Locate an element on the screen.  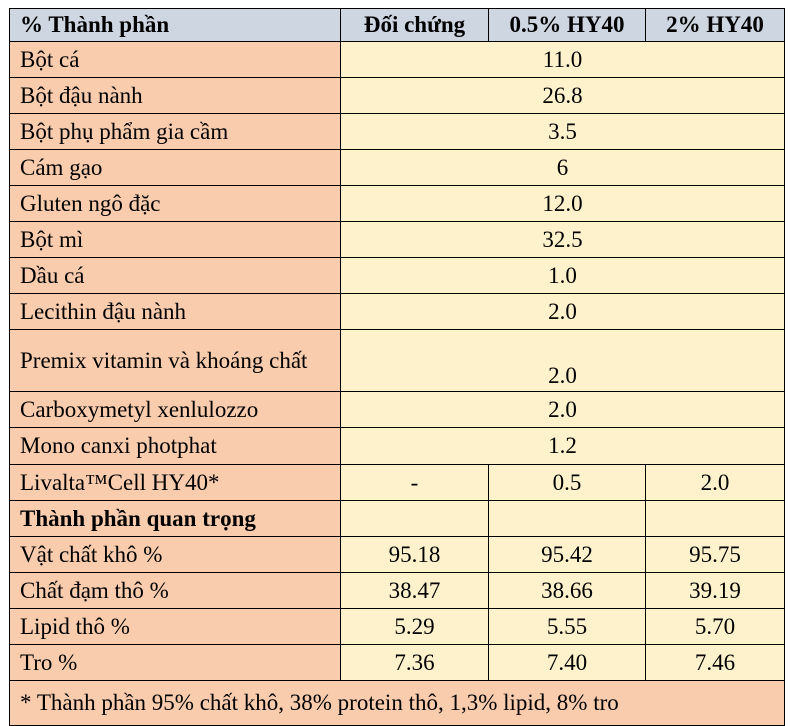
header-row: % Thành phần Đối chứng 0.5% HY40 2% HY40 is located at coordinates (397, 25).